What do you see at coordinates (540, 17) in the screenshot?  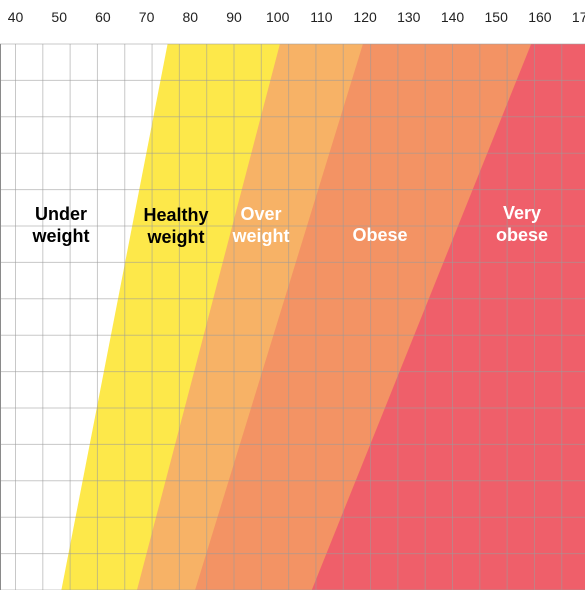 I see `x-tick-label: 160` at bounding box center [540, 17].